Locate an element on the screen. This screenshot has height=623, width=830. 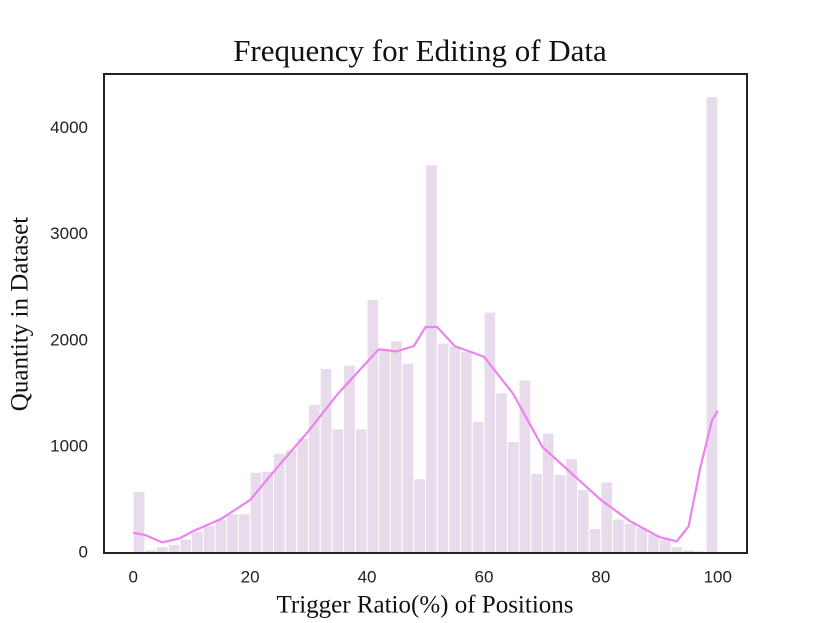
y-tick-label: 1000 is located at coordinates (69, 445).